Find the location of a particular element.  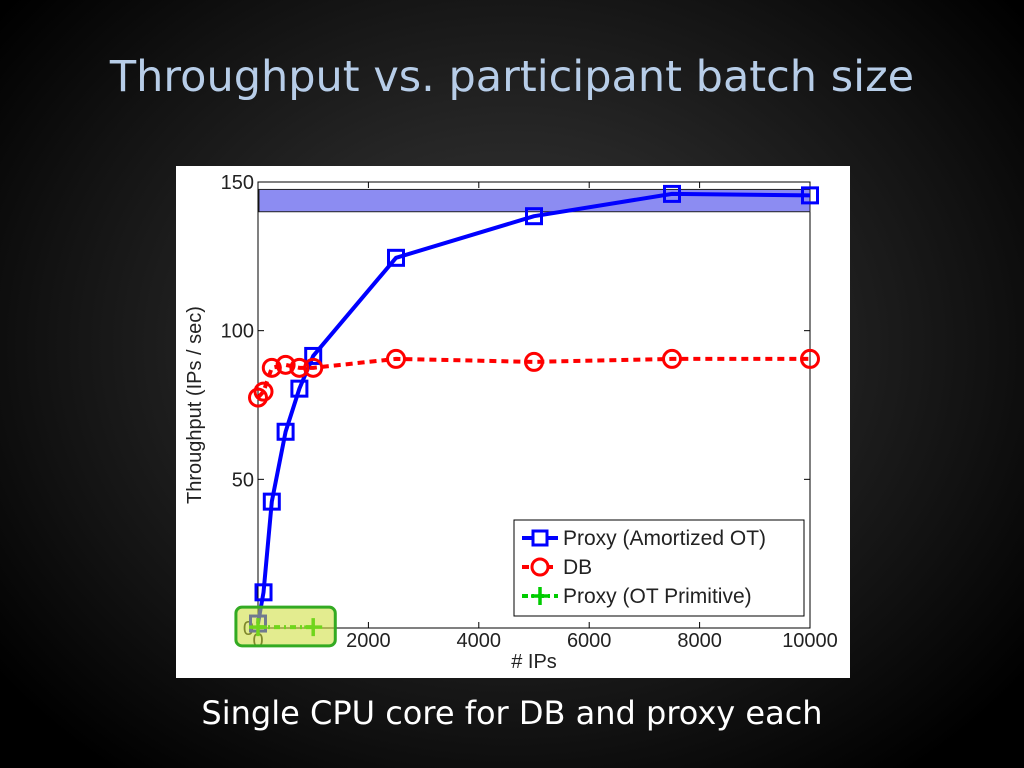

y-tick-label: 100 is located at coordinates (237, 332).